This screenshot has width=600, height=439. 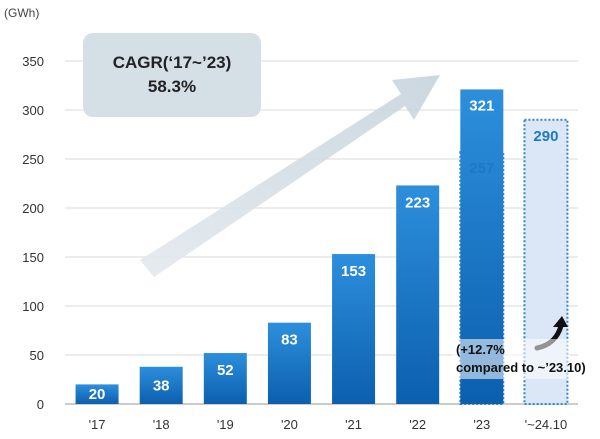 What do you see at coordinates (33, 233) in the screenshot?
I see `y-axis: 0 50 100 150 200 250 300 350` at bounding box center [33, 233].